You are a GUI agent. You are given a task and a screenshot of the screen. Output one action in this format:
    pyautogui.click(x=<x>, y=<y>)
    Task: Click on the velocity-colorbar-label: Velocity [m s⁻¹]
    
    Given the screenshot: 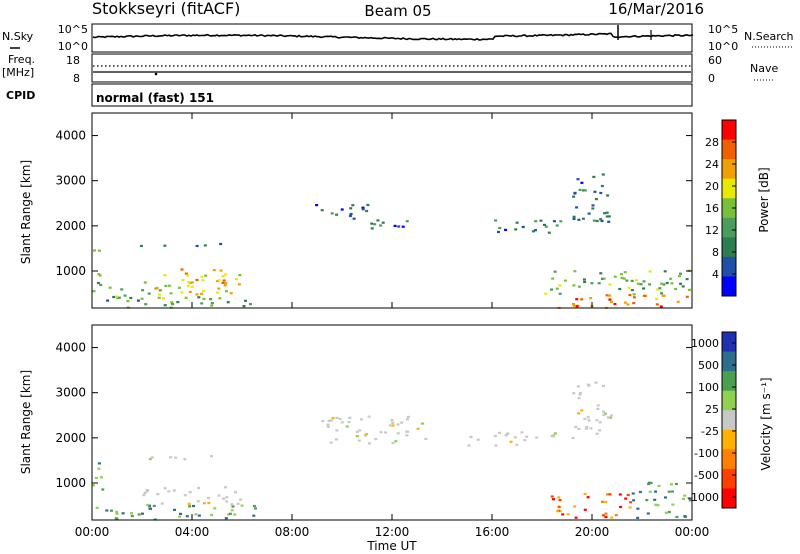 What is the action you would take?
    pyautogui.click(x=766, y=423)
    